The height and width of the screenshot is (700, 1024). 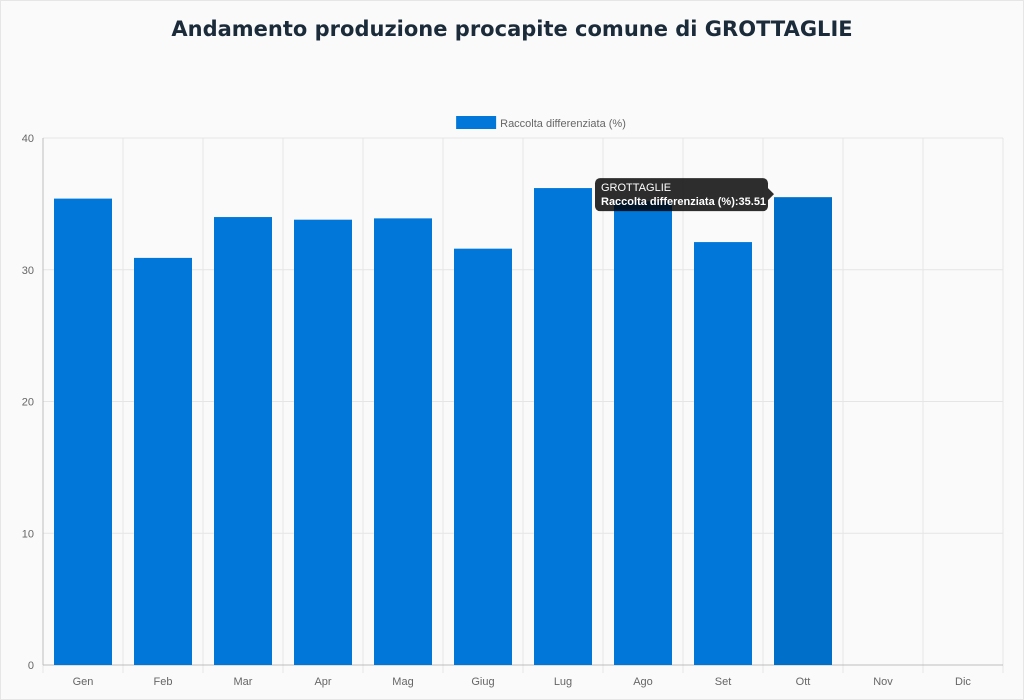 What do you see at coordinates (723, 682) in the screenshot?
I see `x-tick-label: Set` at bounding box center [723, 682].